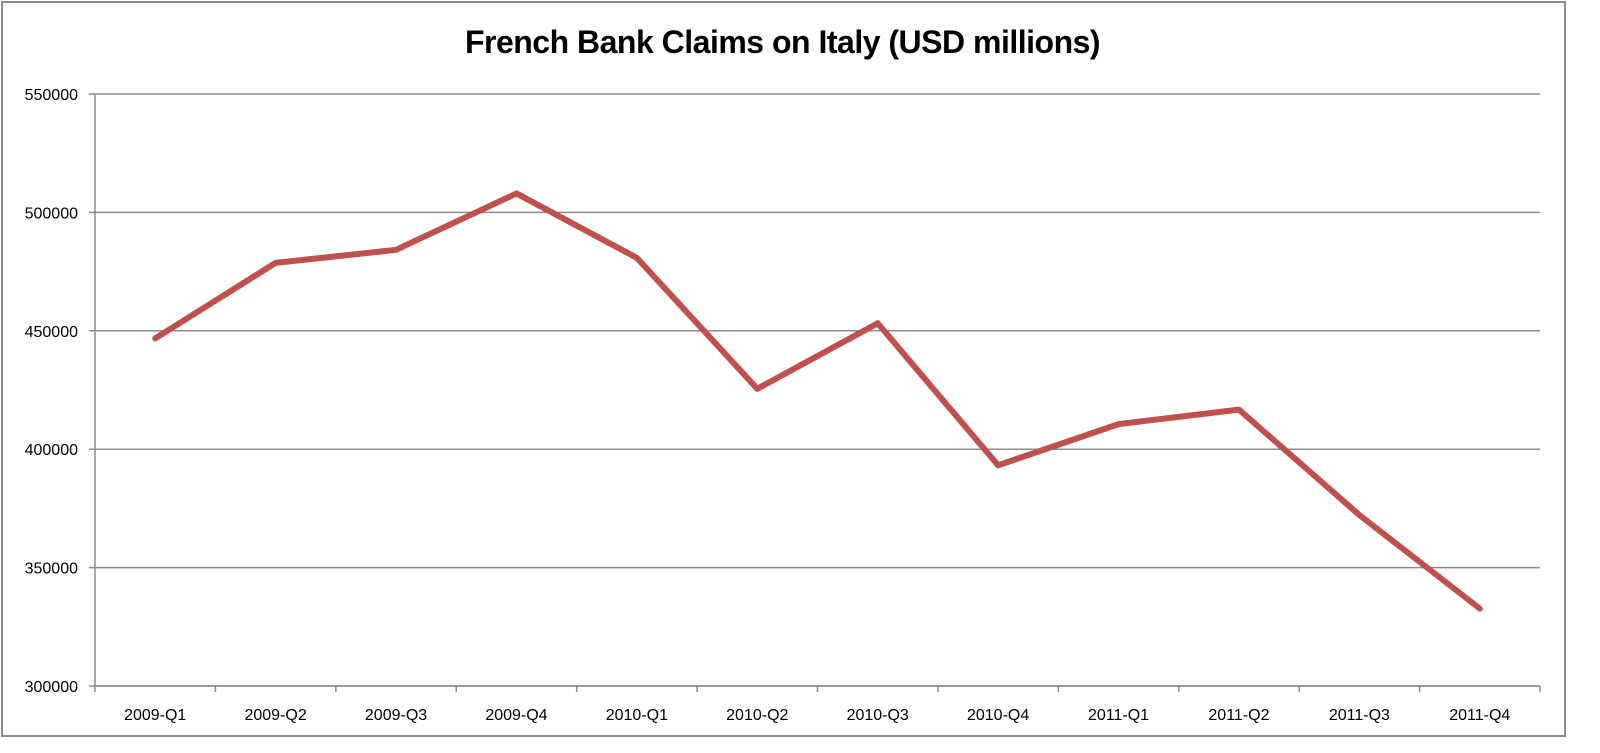 This screenshot has height=753, width=1600. Describe the element at coordinates (51, 569) in the screenshot. I see `y-tick-label: 350000` at that location.